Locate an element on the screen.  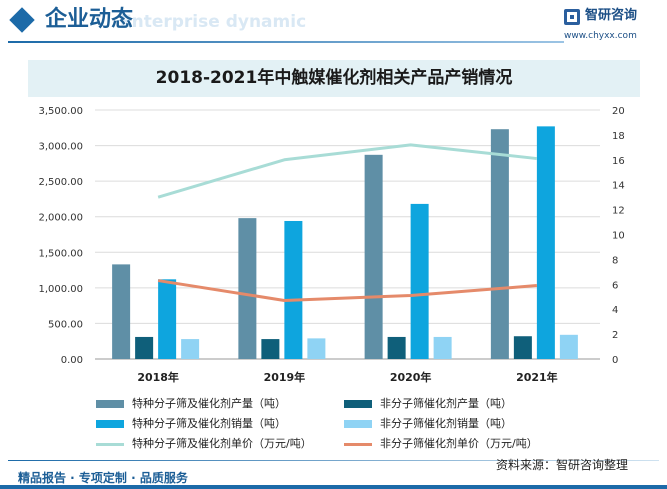
legend-label: 特种分子筛及催化剂单价（万元/吨） is located at coordinates (222, 443).